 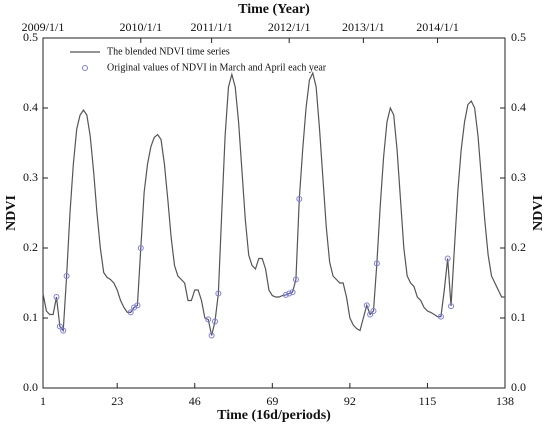 What do you see at coordinates (140, 27) in the screenshot?
I see `x2-tick-label: 2010/1/1` at bounding box center [140, 27].